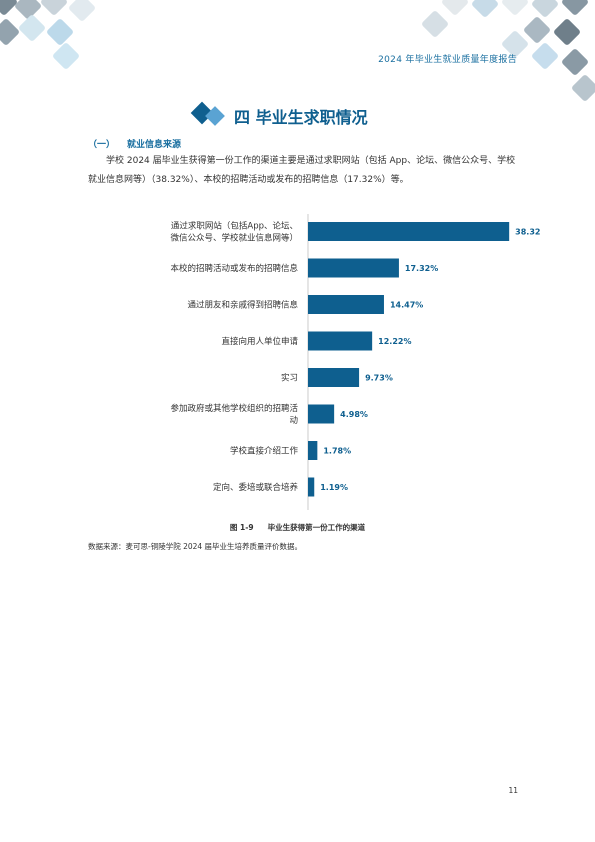 This screenshot has width=595, height=842. I want to click on chart-category-label: 动, so click(293, 420).